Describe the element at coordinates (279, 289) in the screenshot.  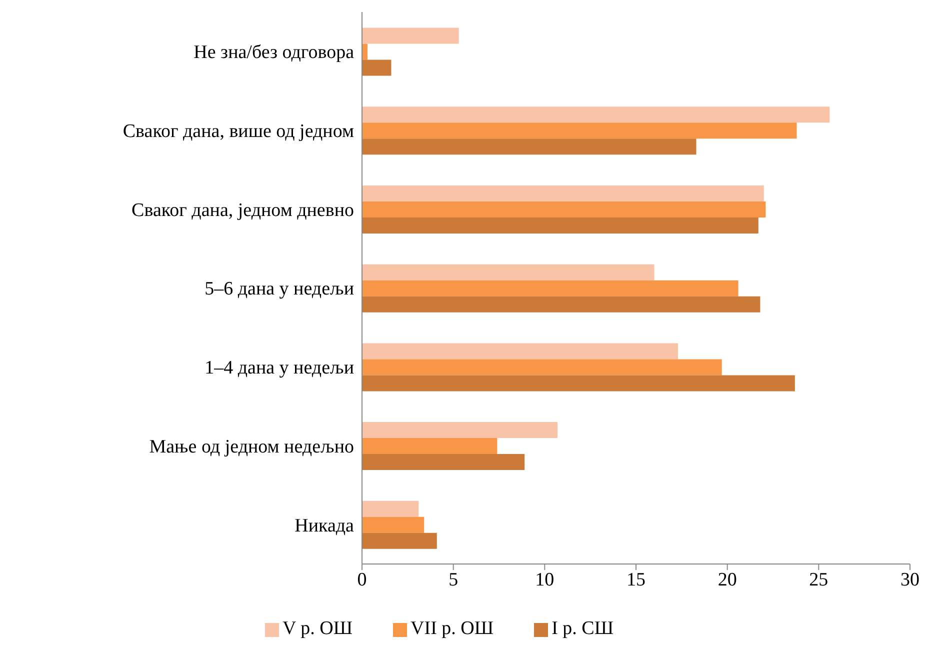
I see `y-tick-label: 5–6 дана у недељи` at that location.